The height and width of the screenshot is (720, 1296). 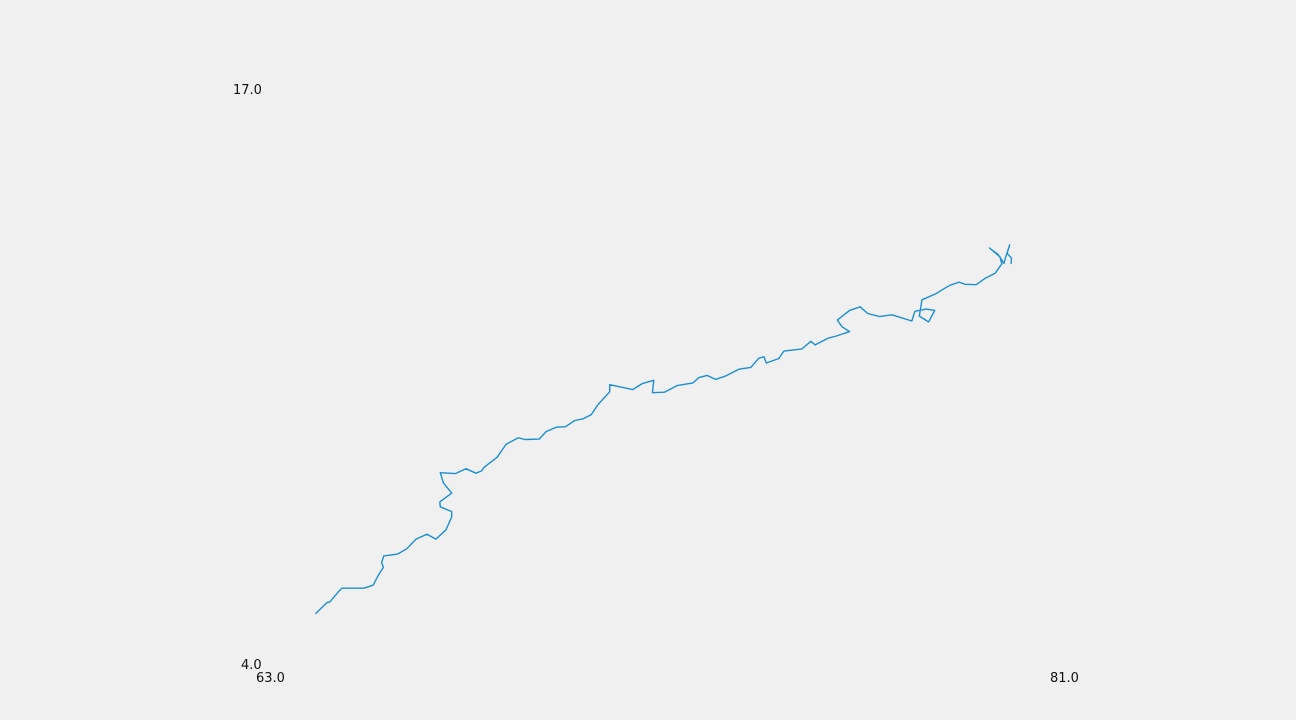 What do you see at coordinates (1064, 678) in the screenshot?
I see `x-axis-max-label: 81.0` at bounding box center [1064, 678].